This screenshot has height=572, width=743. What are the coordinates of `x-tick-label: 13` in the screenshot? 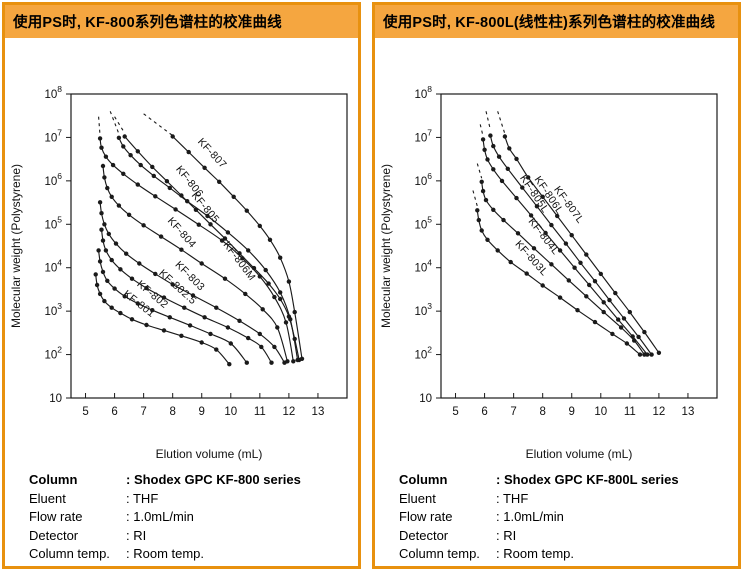 It's located at (688, 412).